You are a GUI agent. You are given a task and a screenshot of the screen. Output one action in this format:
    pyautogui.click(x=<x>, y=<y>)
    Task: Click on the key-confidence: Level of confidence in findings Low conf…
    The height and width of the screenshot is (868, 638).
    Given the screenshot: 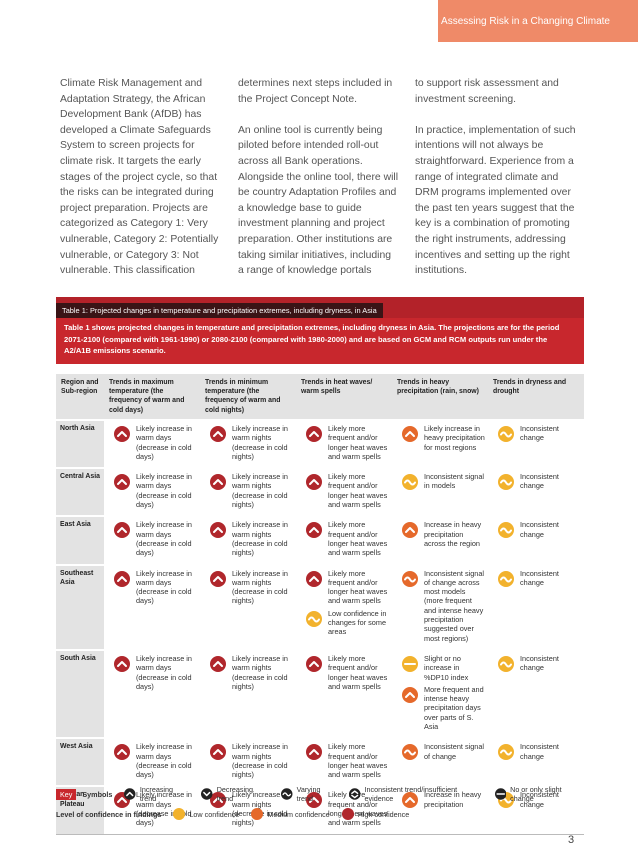 What is the action you would take?
    pyautogui.click(x=320, y=814)
    